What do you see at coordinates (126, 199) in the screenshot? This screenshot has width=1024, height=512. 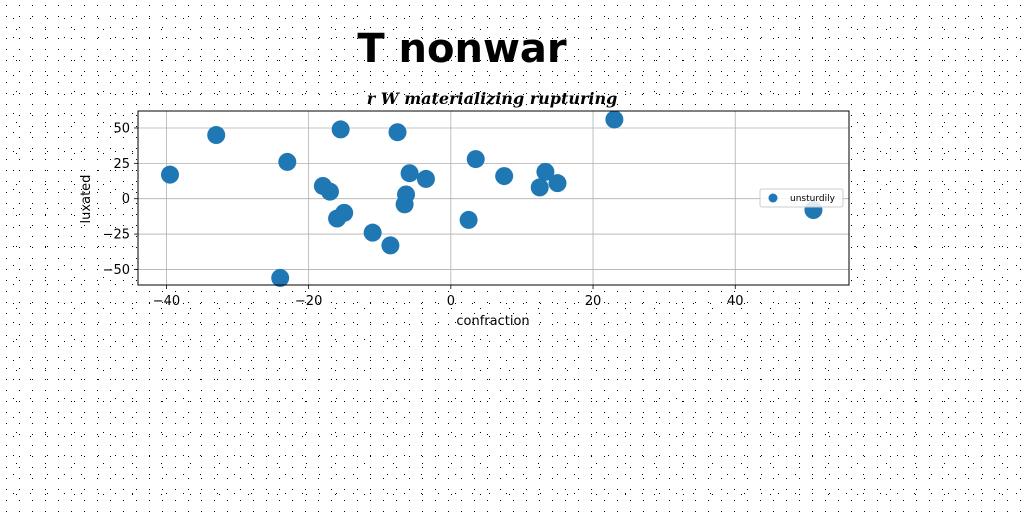 I see `y-tick-label: 0` at bounding box center [126, 199].